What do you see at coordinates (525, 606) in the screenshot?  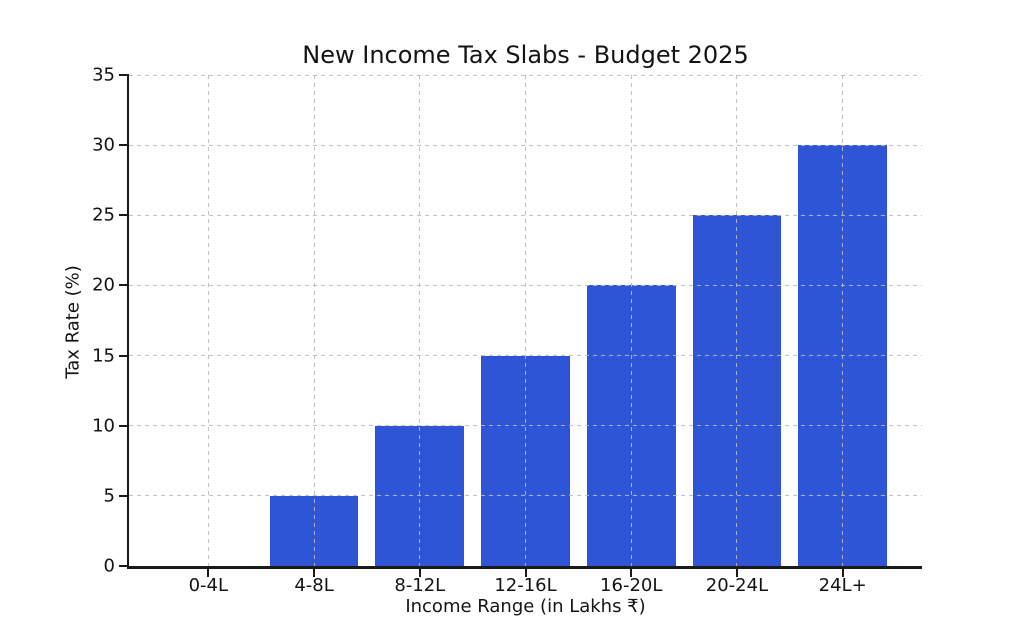 I see `x-axis-label: Income Range (in Lakhs ₹)` at bounding box center [525, 606].